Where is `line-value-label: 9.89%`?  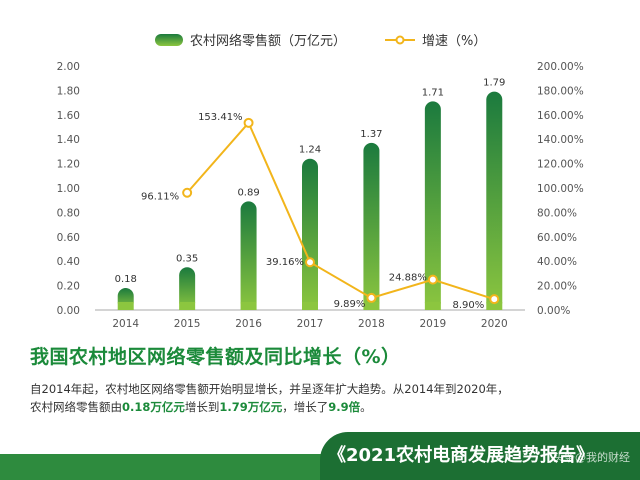 line-value-label: 9.89% is located at coordinates (350, 304).